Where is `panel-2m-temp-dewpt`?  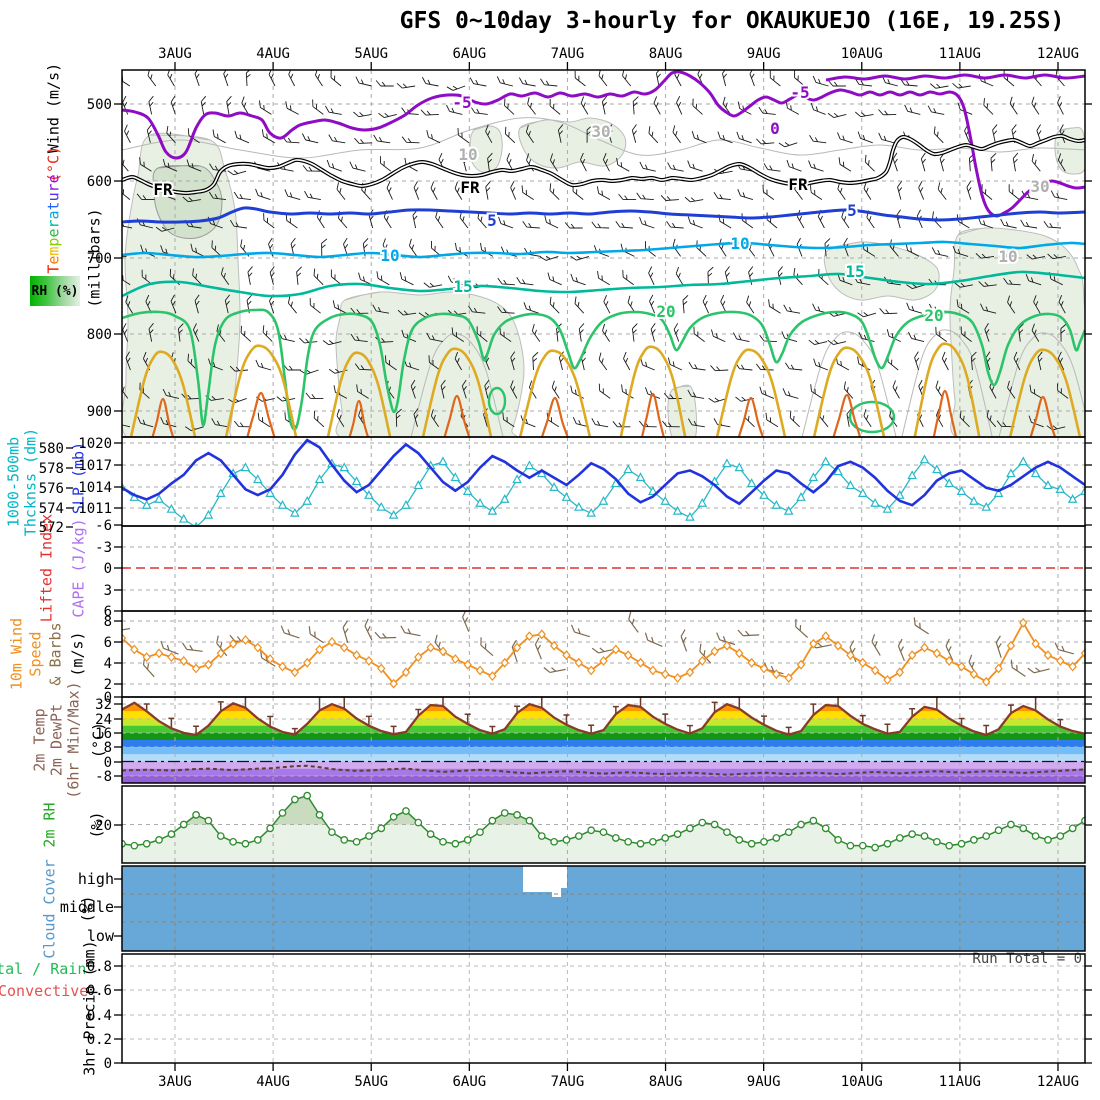
panel-2m-temp-dewpt is located at coordinates (603, 740).